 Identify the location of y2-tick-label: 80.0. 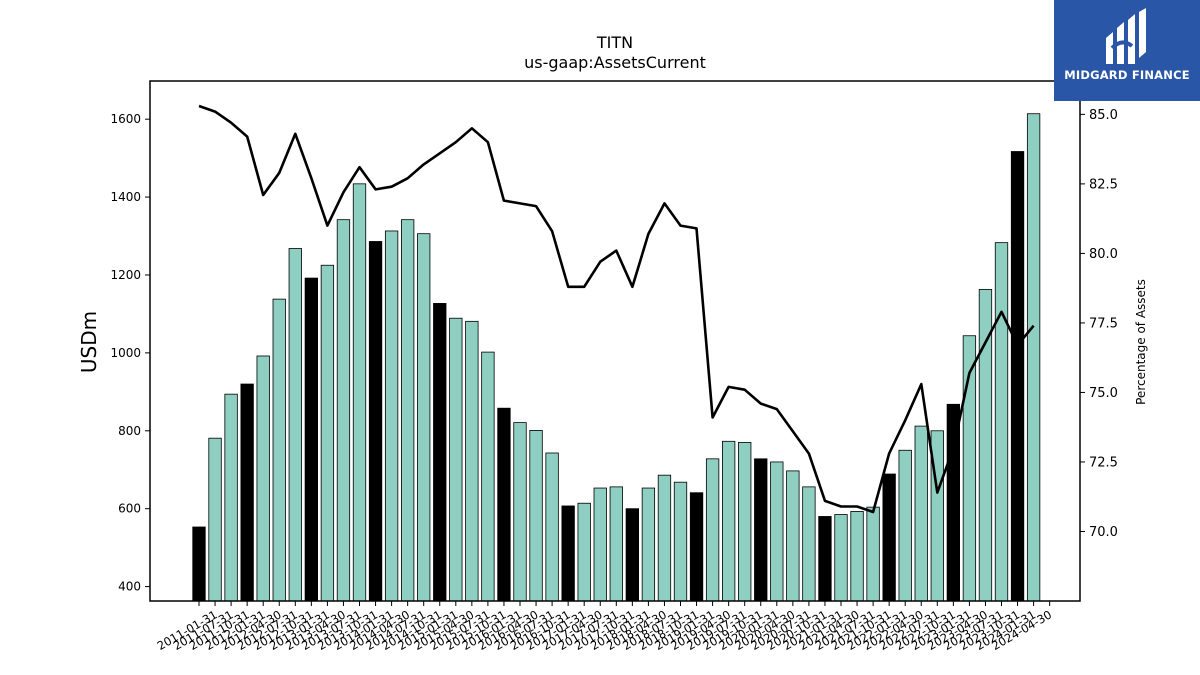
(1103, 254).